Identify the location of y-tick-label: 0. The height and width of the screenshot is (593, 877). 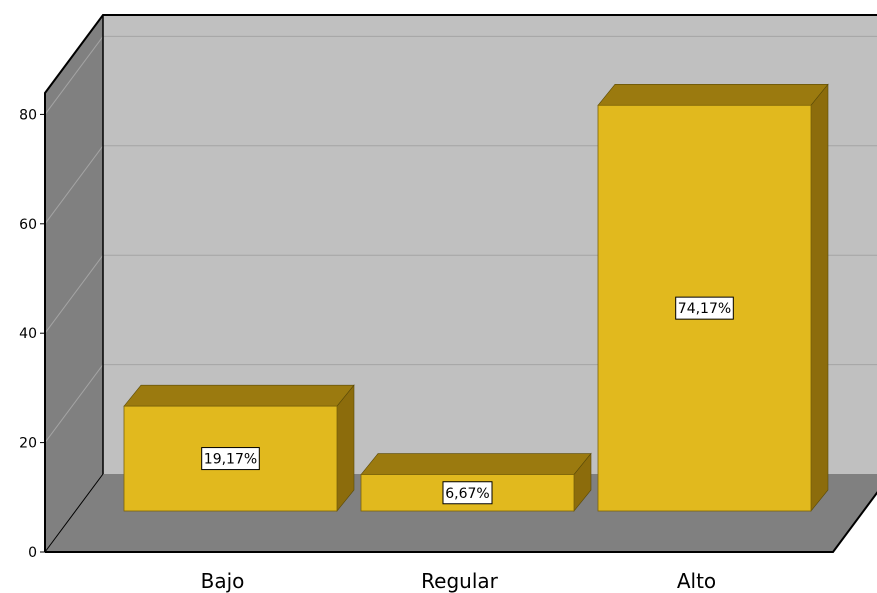
(32, 553).